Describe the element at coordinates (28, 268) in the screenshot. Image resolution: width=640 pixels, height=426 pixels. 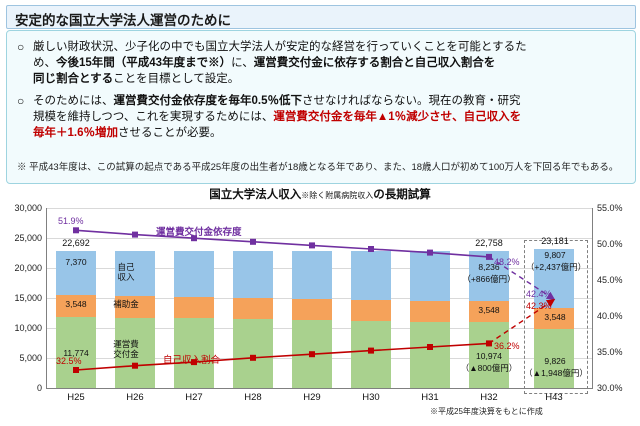
I see `ytick-left-20000: 20,000` at that location.